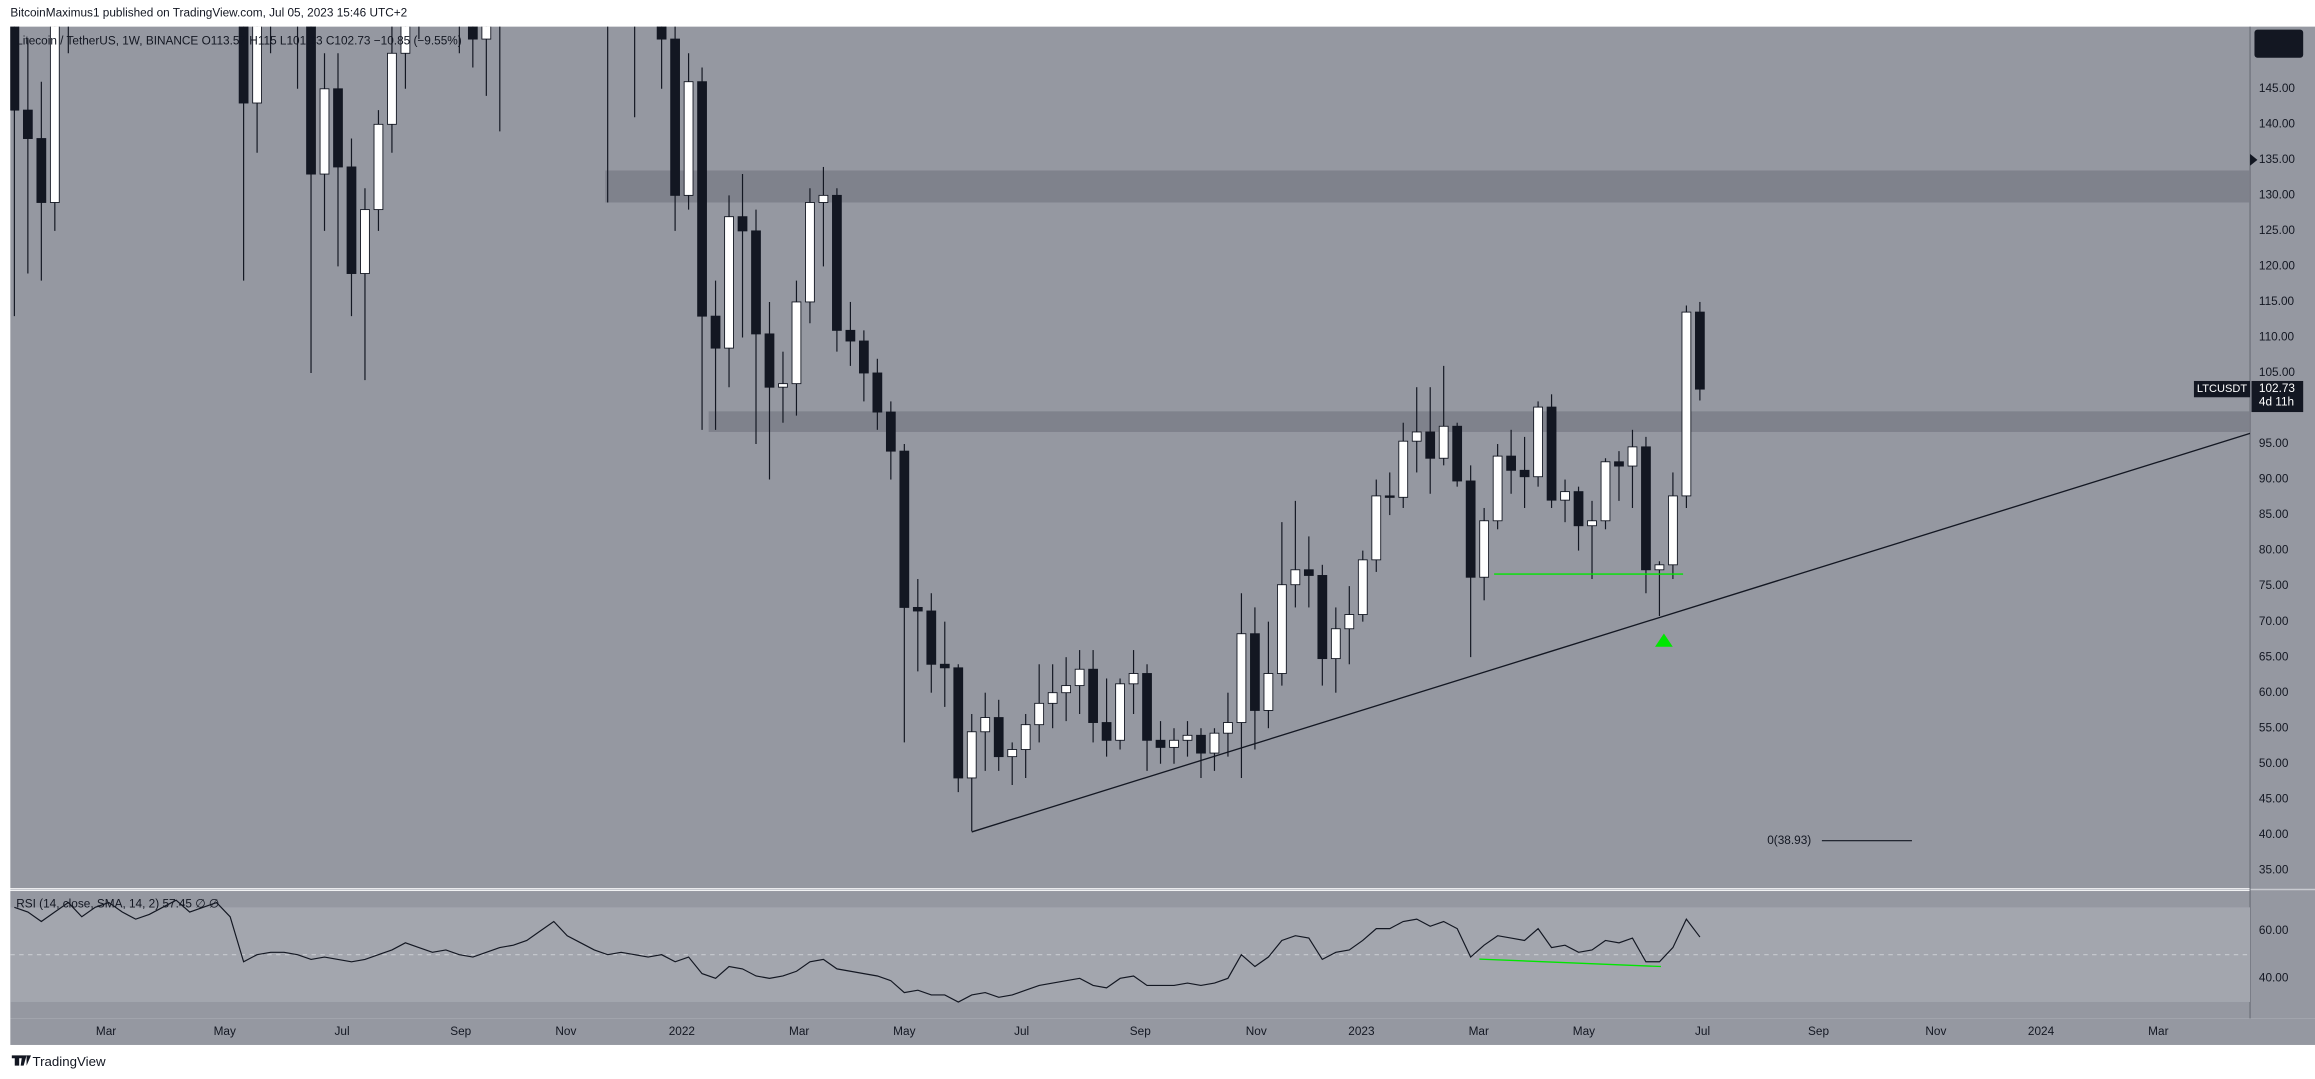  I want to click on legend-title: Litecoin / TetherUS, 1W, BINANCE, so click(107, 41).